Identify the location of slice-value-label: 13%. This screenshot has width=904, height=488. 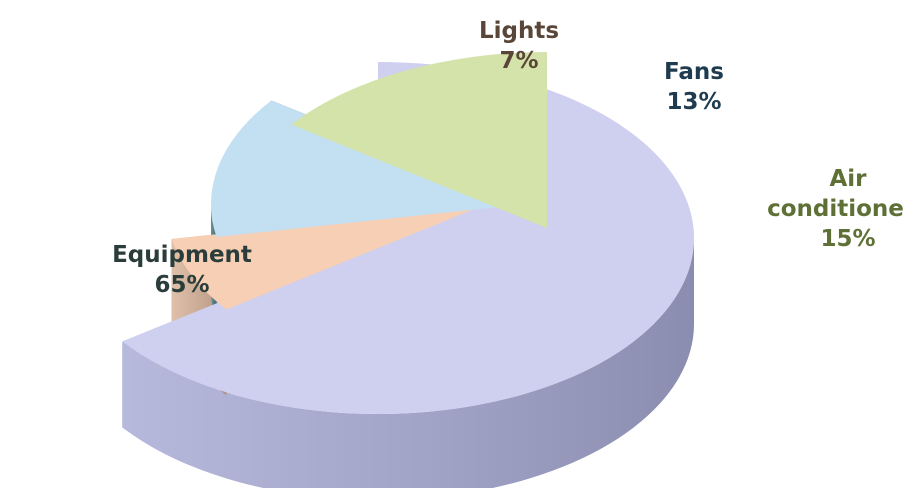
(693, 102).